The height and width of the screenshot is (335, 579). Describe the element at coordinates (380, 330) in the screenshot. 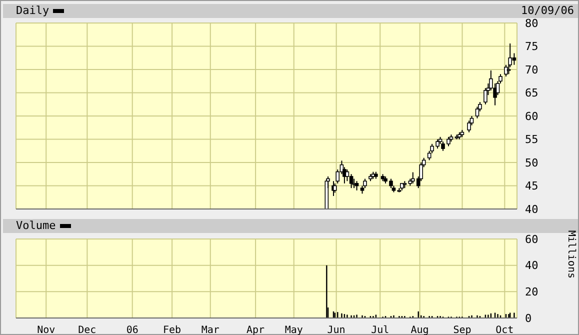

I see `x-tick-label: Jul` at that location.